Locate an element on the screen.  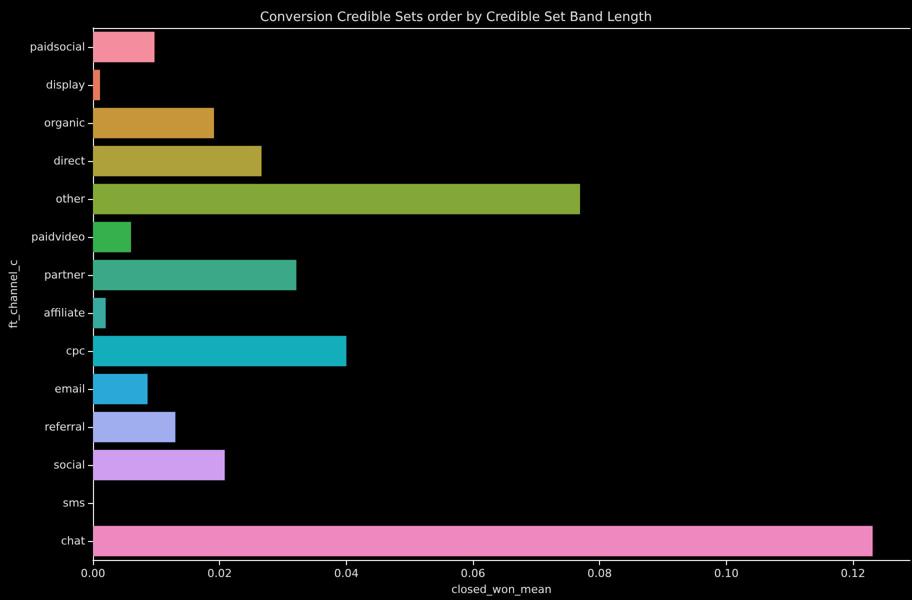
x-tick-label: 0.06 is located at coordinates (473, 573).